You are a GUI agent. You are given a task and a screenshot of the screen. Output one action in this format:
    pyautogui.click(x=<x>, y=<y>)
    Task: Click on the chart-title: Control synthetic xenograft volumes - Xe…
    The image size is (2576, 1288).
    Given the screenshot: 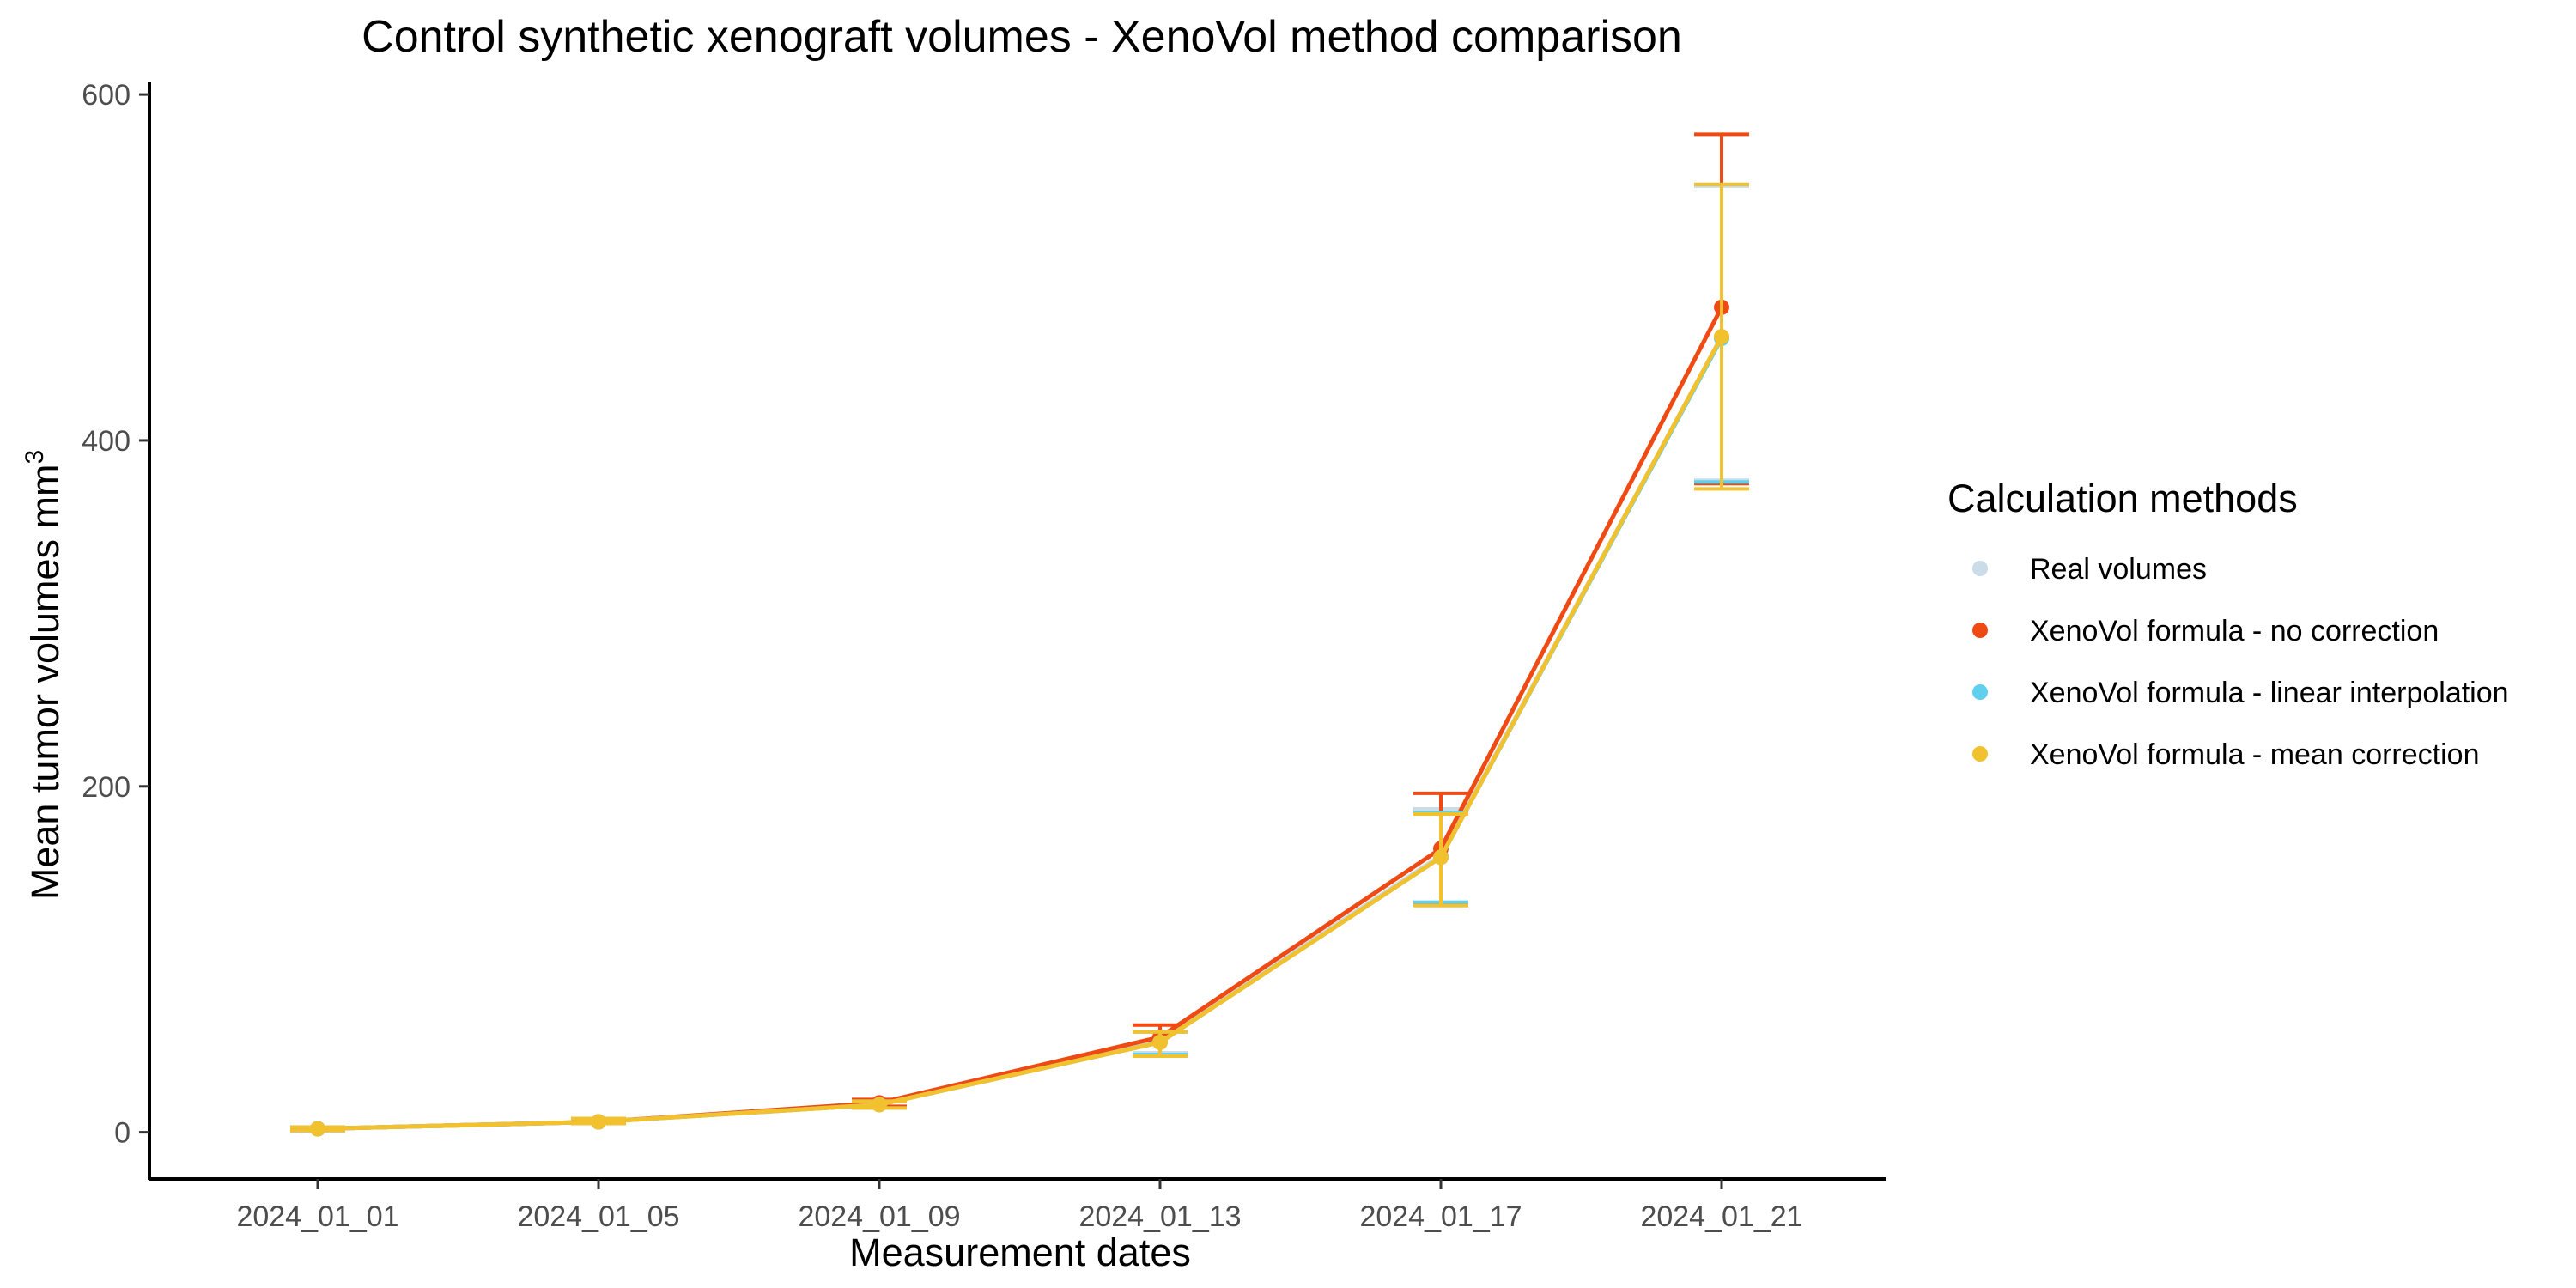 What is the action you would take?
    pyautogui.click(x=1021, y=37)
    